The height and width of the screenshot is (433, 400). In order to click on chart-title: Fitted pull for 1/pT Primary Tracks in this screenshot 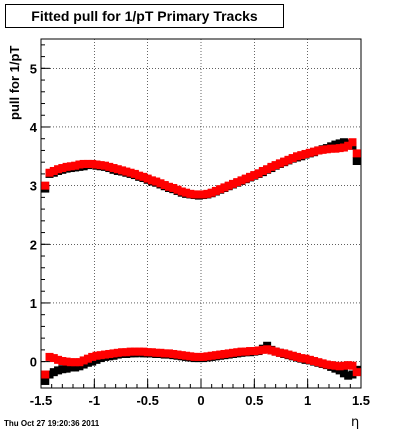, I will do `click(144, 16)`.